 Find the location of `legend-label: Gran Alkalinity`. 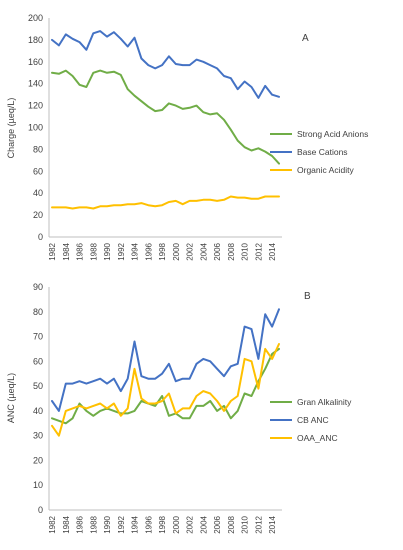

legend-label: Gran Alkalinity is located at coordinates (324, 402).